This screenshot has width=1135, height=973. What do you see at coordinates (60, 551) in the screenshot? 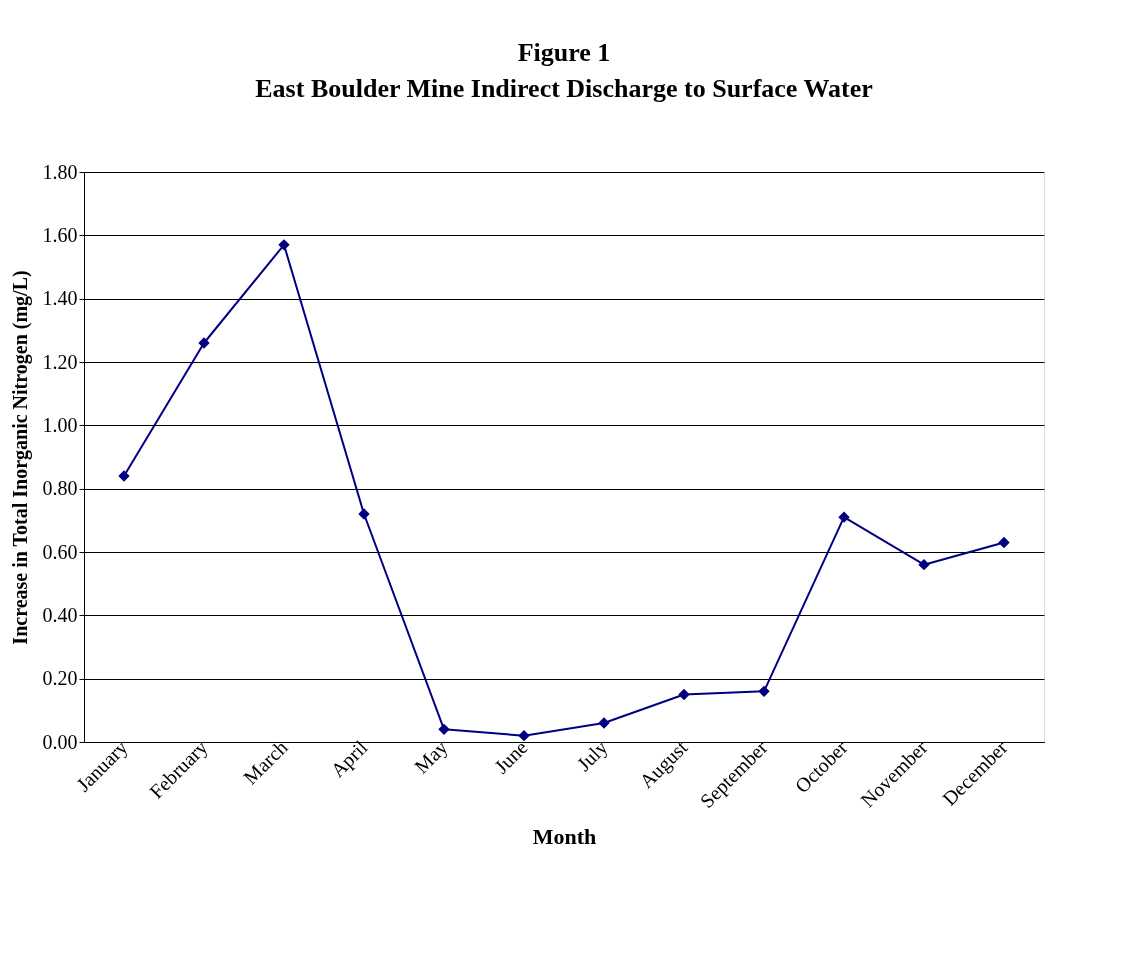
I see `y-tick-label: 0.60` at bounding box center [60, 551].